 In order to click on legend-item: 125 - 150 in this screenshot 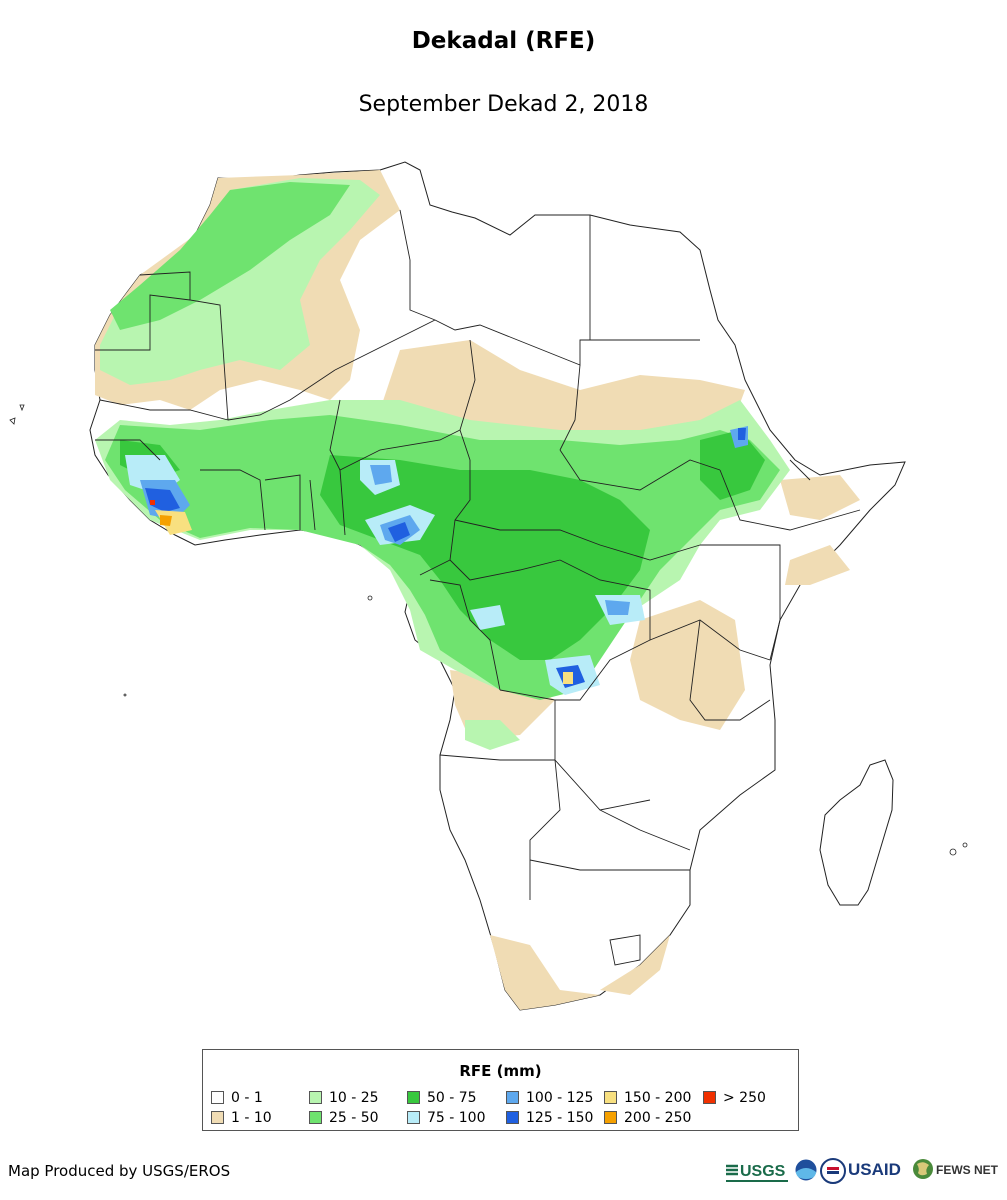, I will do `click(549, 1118)`.